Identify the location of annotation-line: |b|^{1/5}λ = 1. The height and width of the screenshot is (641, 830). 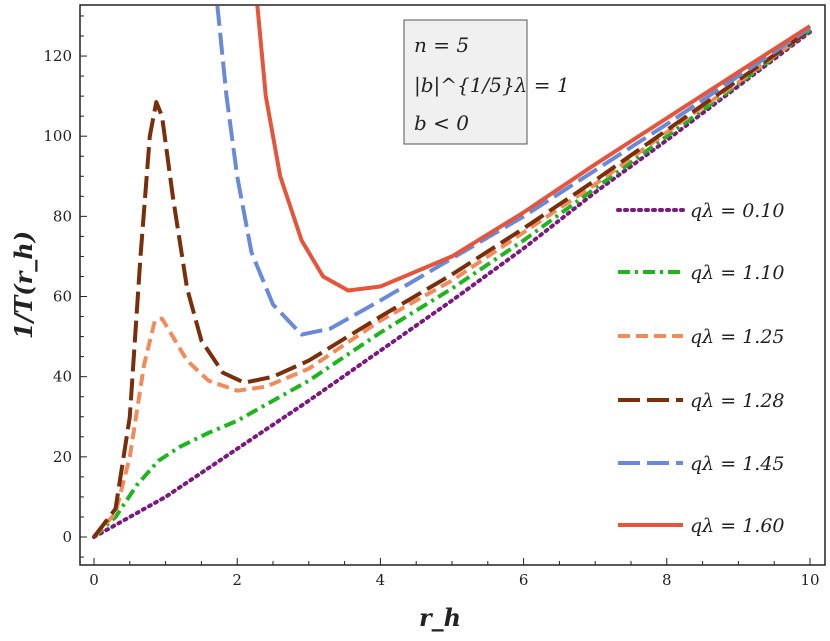
(492, 85).